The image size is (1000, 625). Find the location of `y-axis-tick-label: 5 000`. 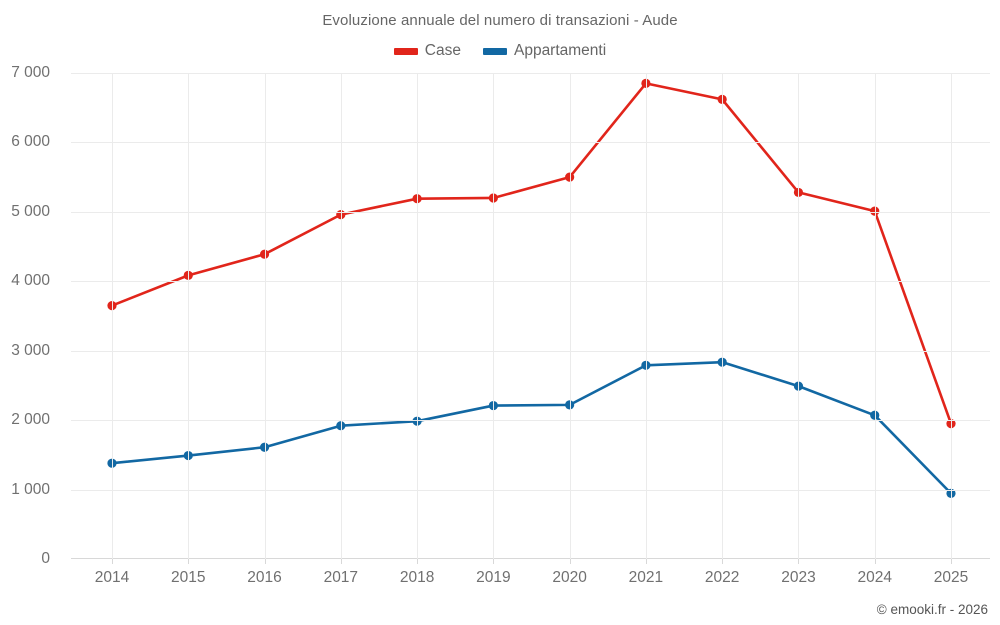

y-axis-tick-label: 5 000 is located at coordinates (30, 211).